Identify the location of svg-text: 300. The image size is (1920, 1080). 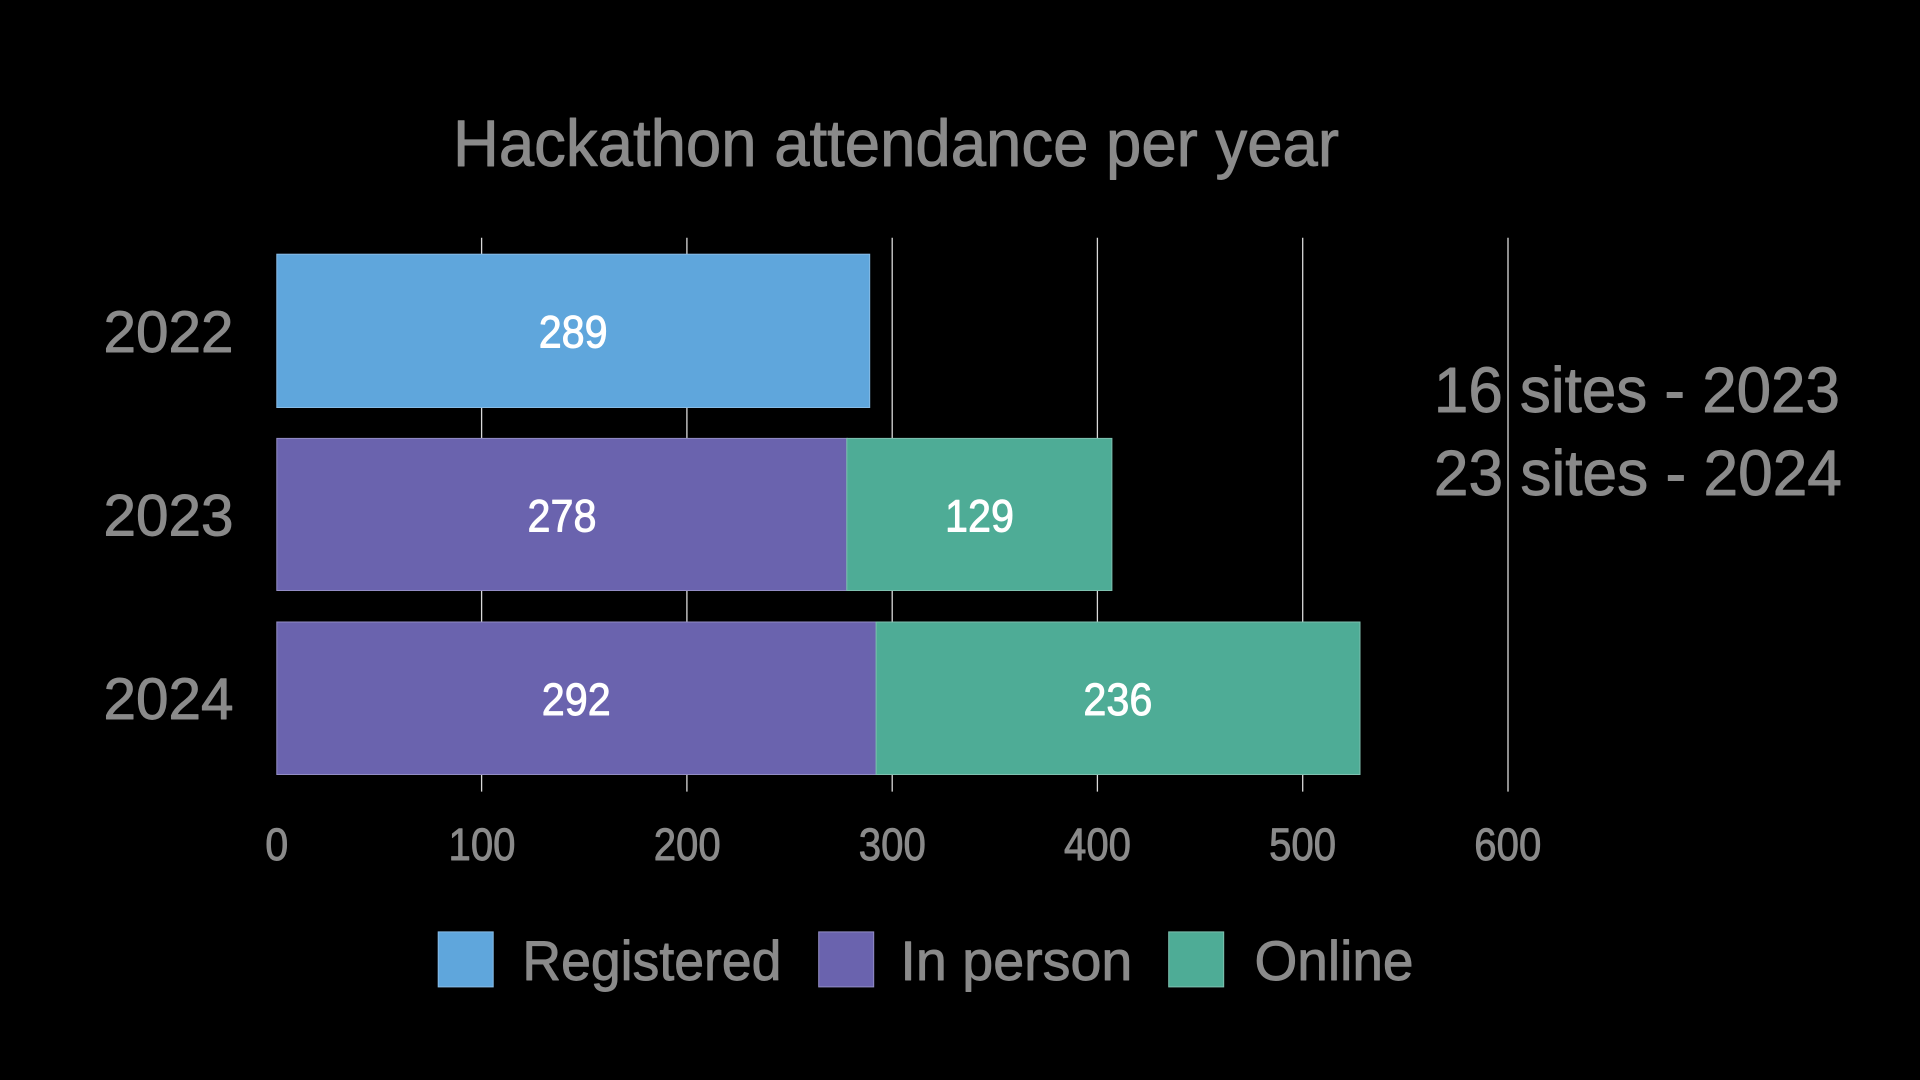
(892, 844).